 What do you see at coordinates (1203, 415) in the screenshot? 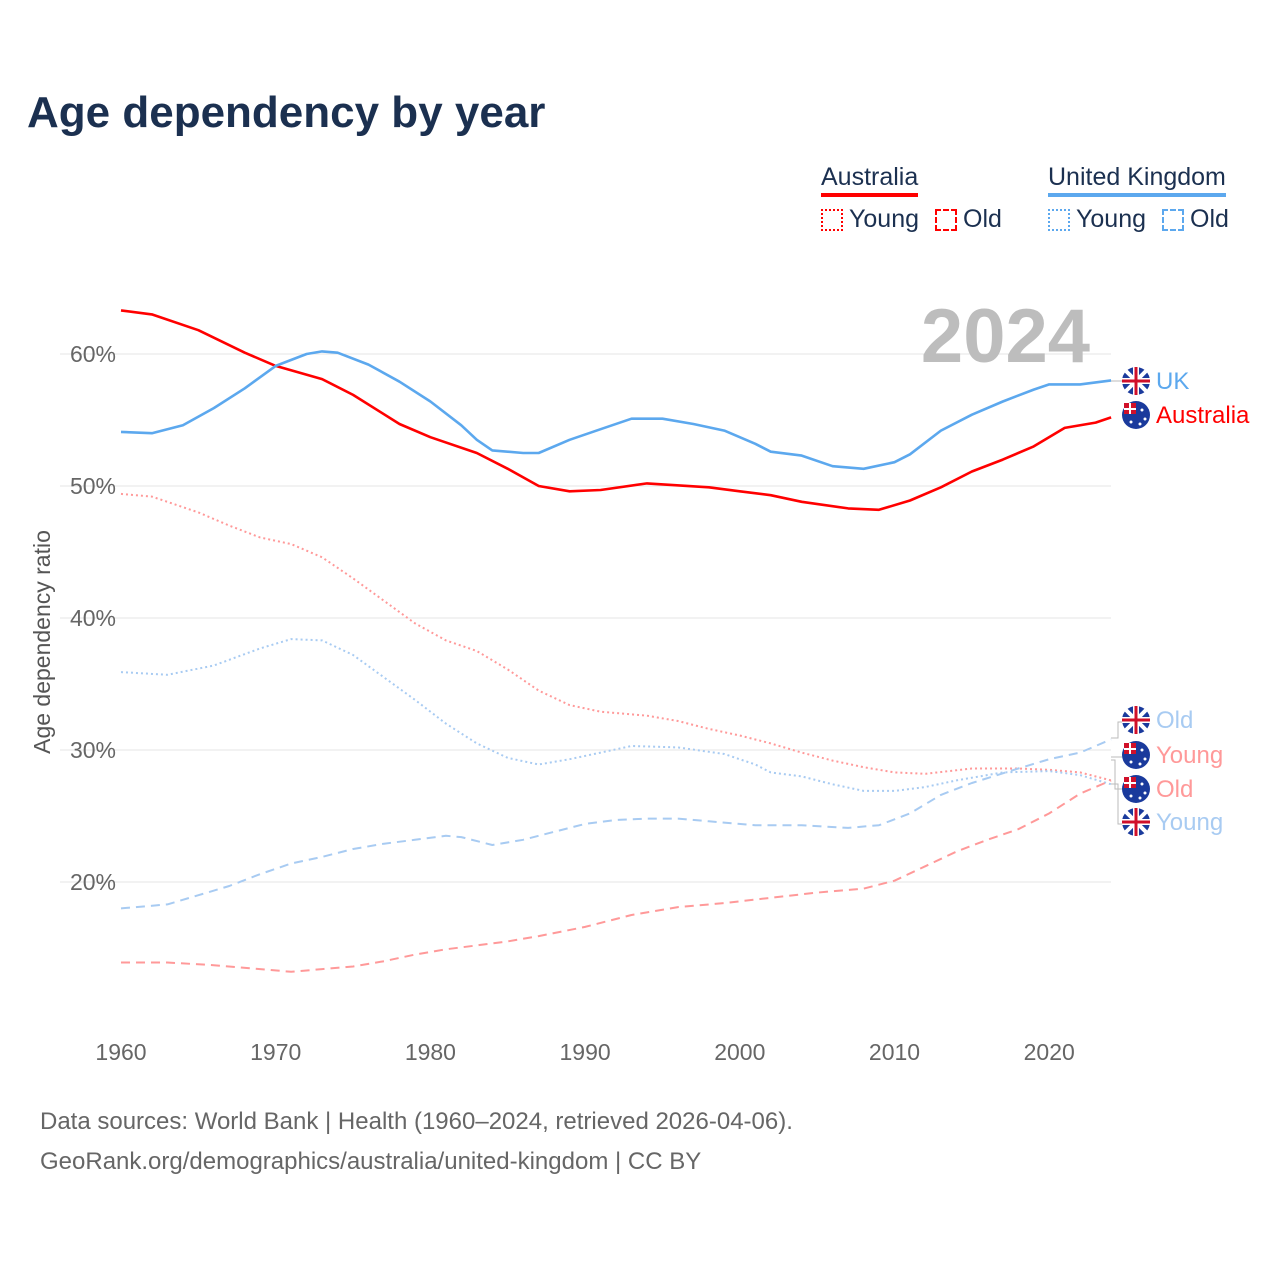
I see `end-label-text: Australia` at bounding box center [1203, 415].